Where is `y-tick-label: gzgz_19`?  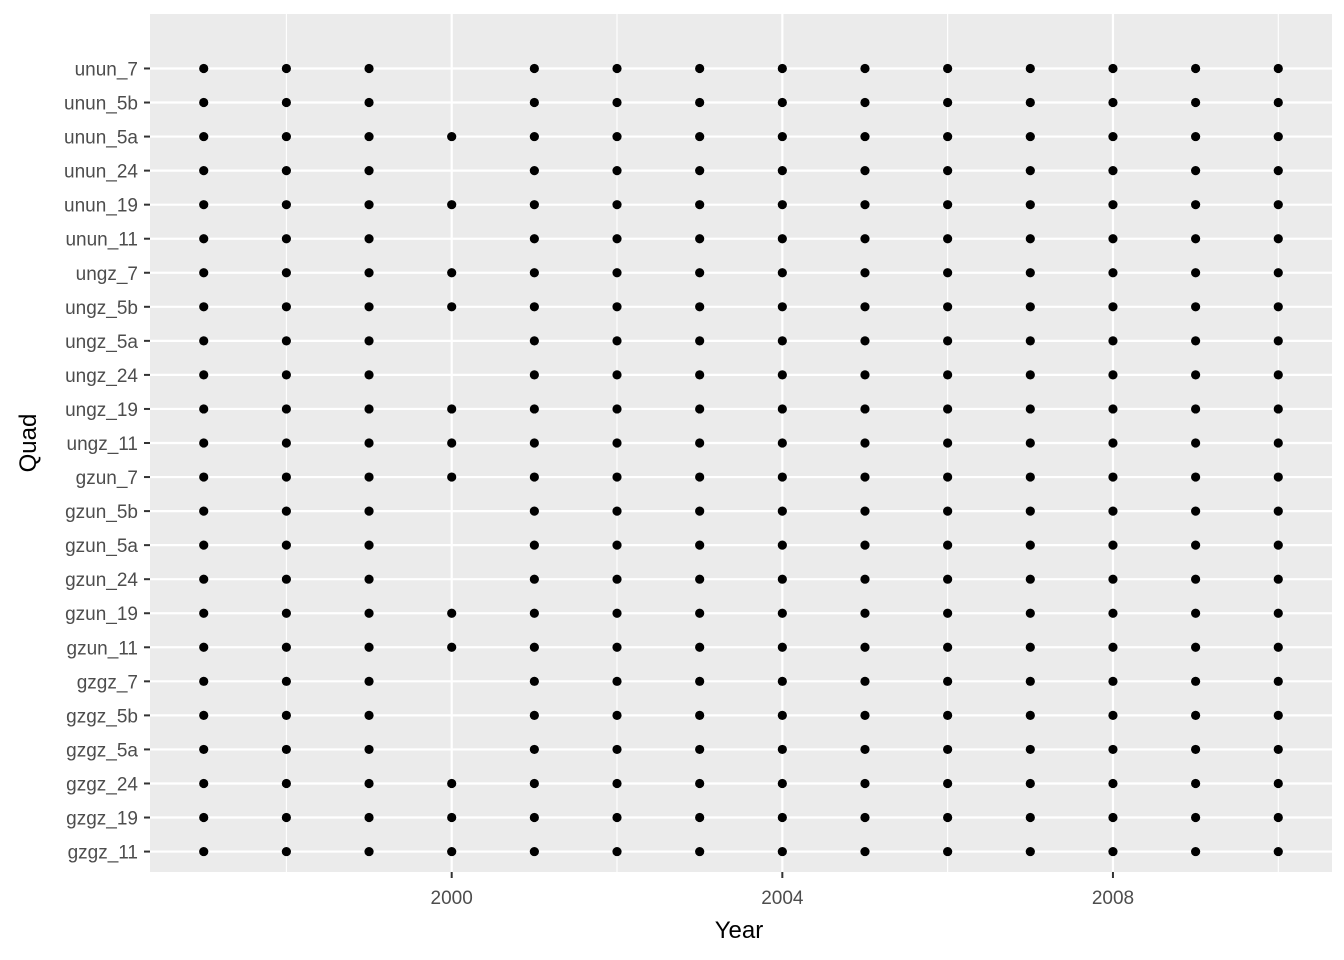 y-tick-label: gzgz_19 is located at coordinates (102, 819).